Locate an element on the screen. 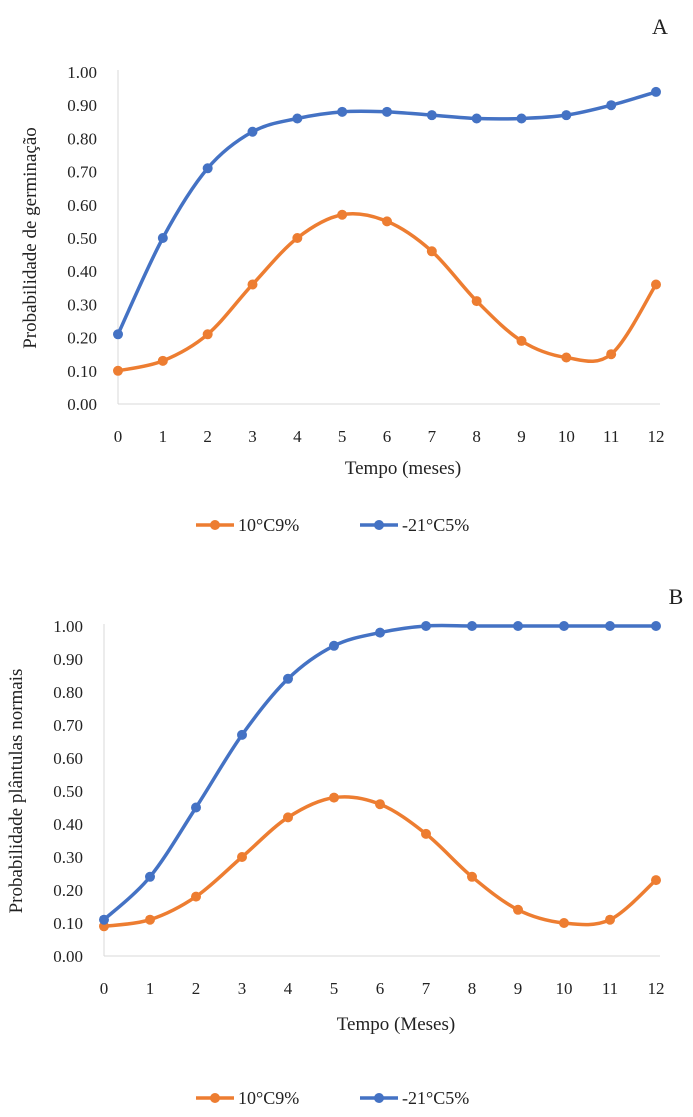 The width and height of the screenshot is (693, 1117). y-tick-label: 0.00 is located at coordinates (68, 956).